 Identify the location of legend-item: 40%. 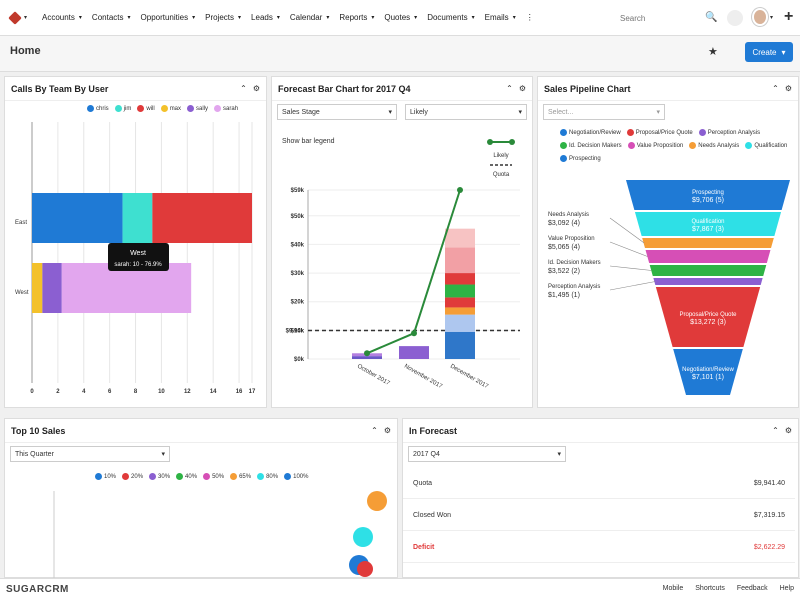
(186, 476).